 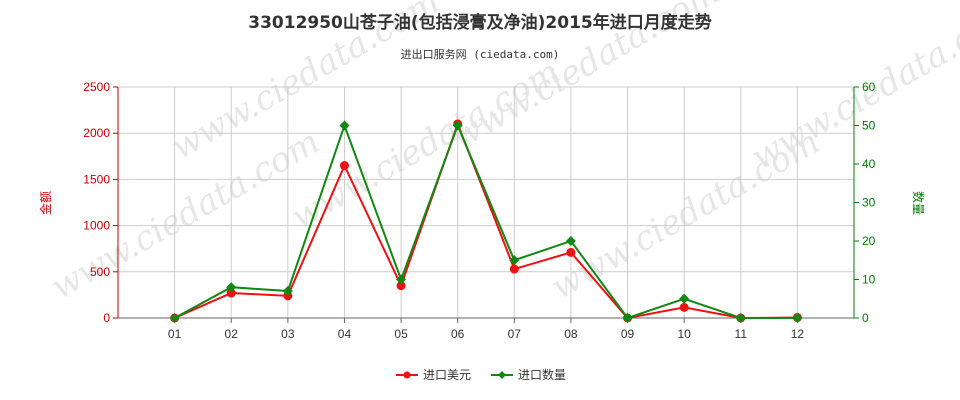 What do you see at coordinates (232, 334) in the screenshot?
I see `x-tick-label: 02` at bounding box center [232, 334].